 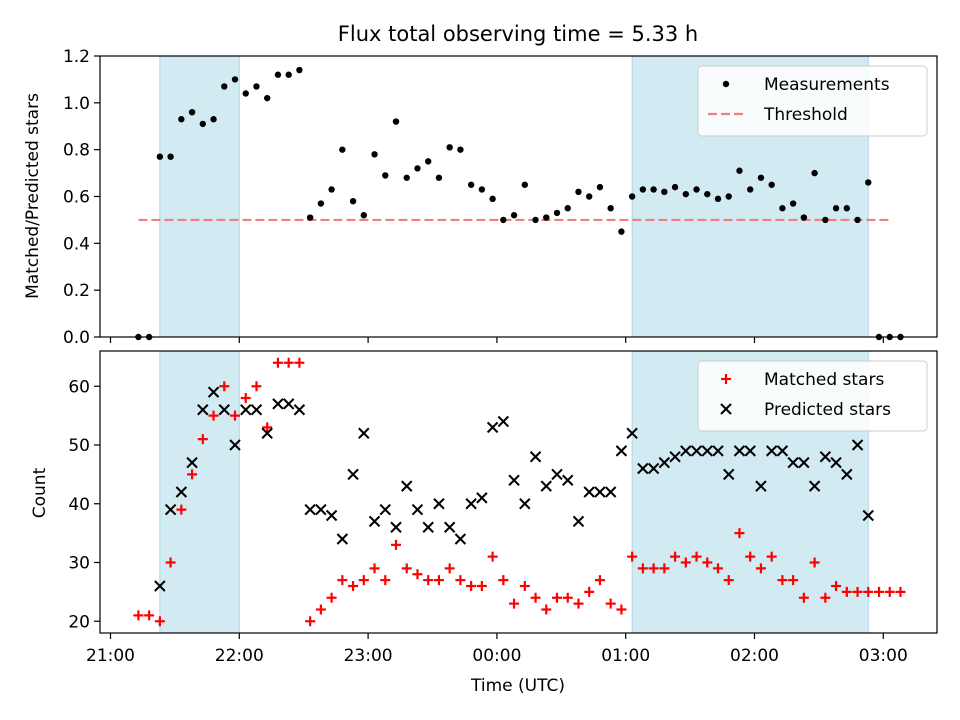 What do you see at coordinates (805, 115) in the screenshot?
I see `top-legend-label: Threshold` at bounding box center [805, 115].